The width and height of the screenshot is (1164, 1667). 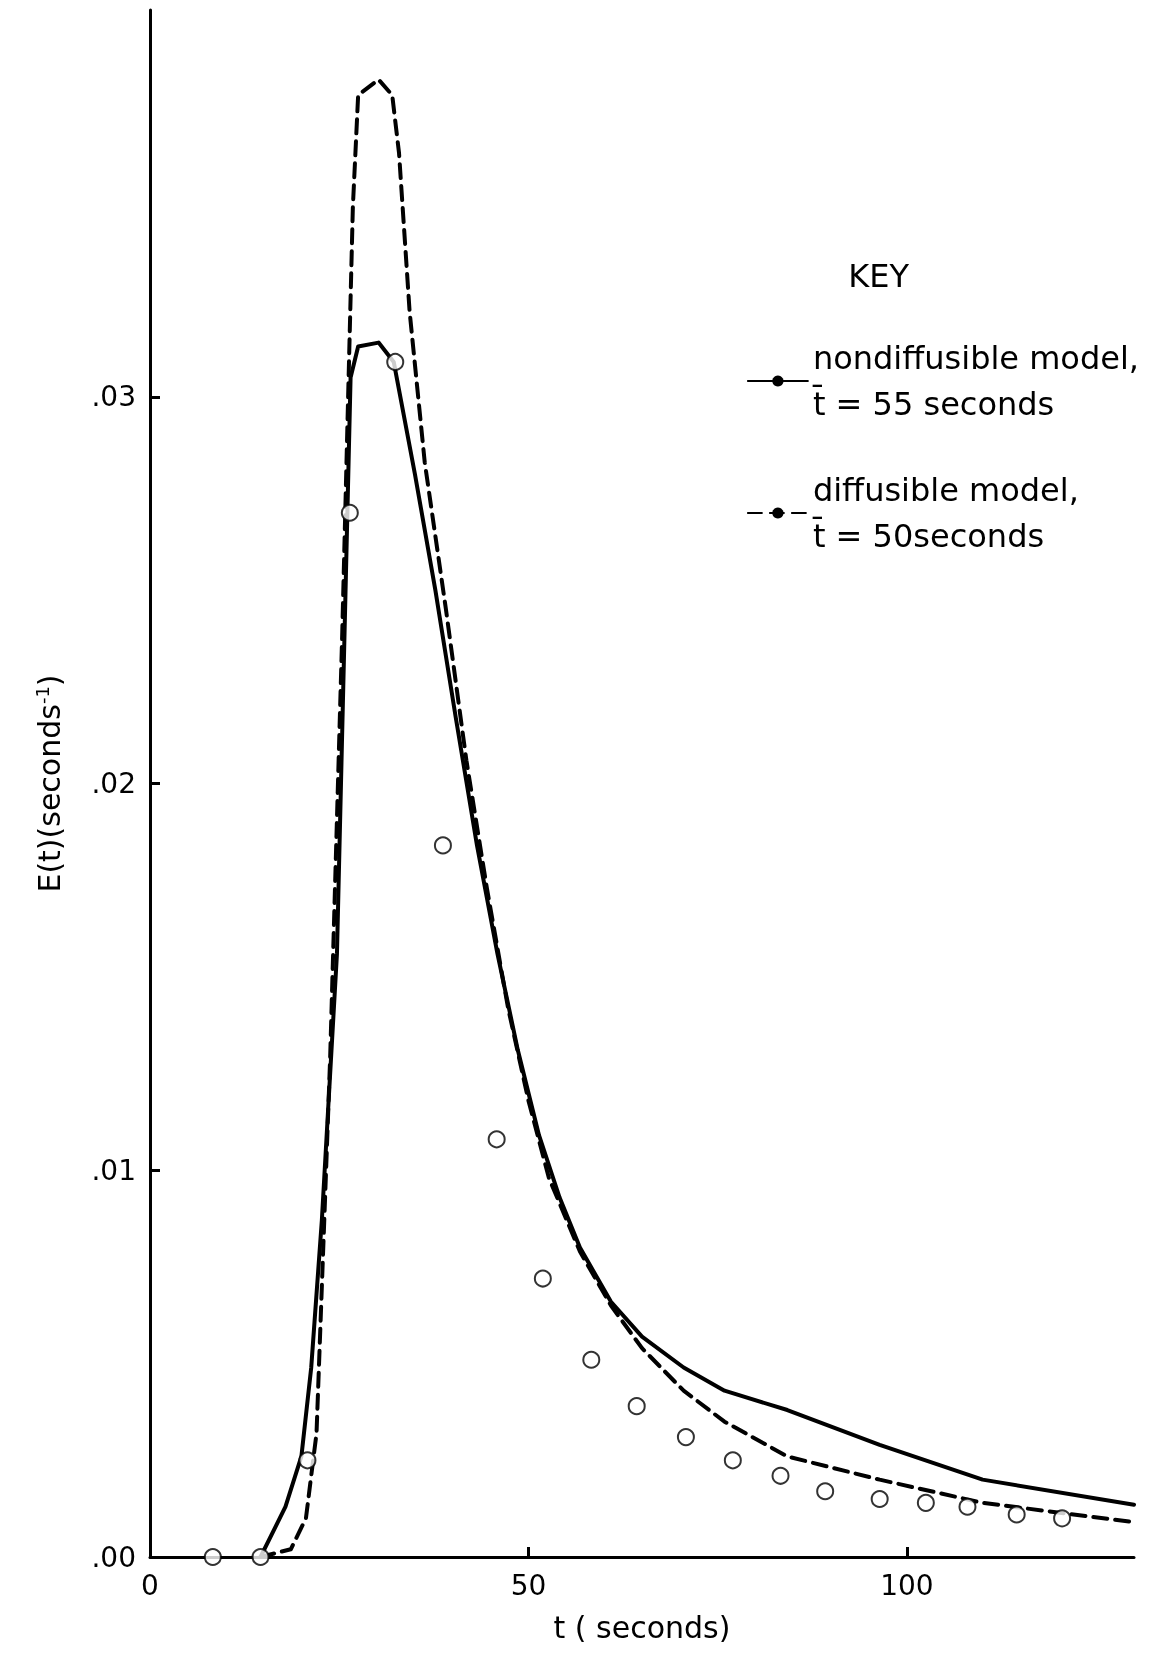 I want to click on y-tick-label: .03, so click(x=113, y=397).